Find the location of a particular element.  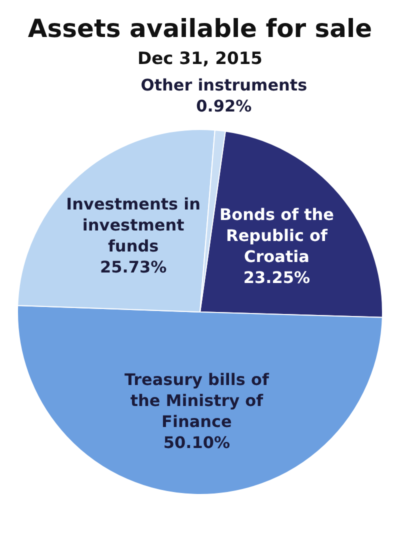

data-label: 50.10% is located at coordinates (196, 442).